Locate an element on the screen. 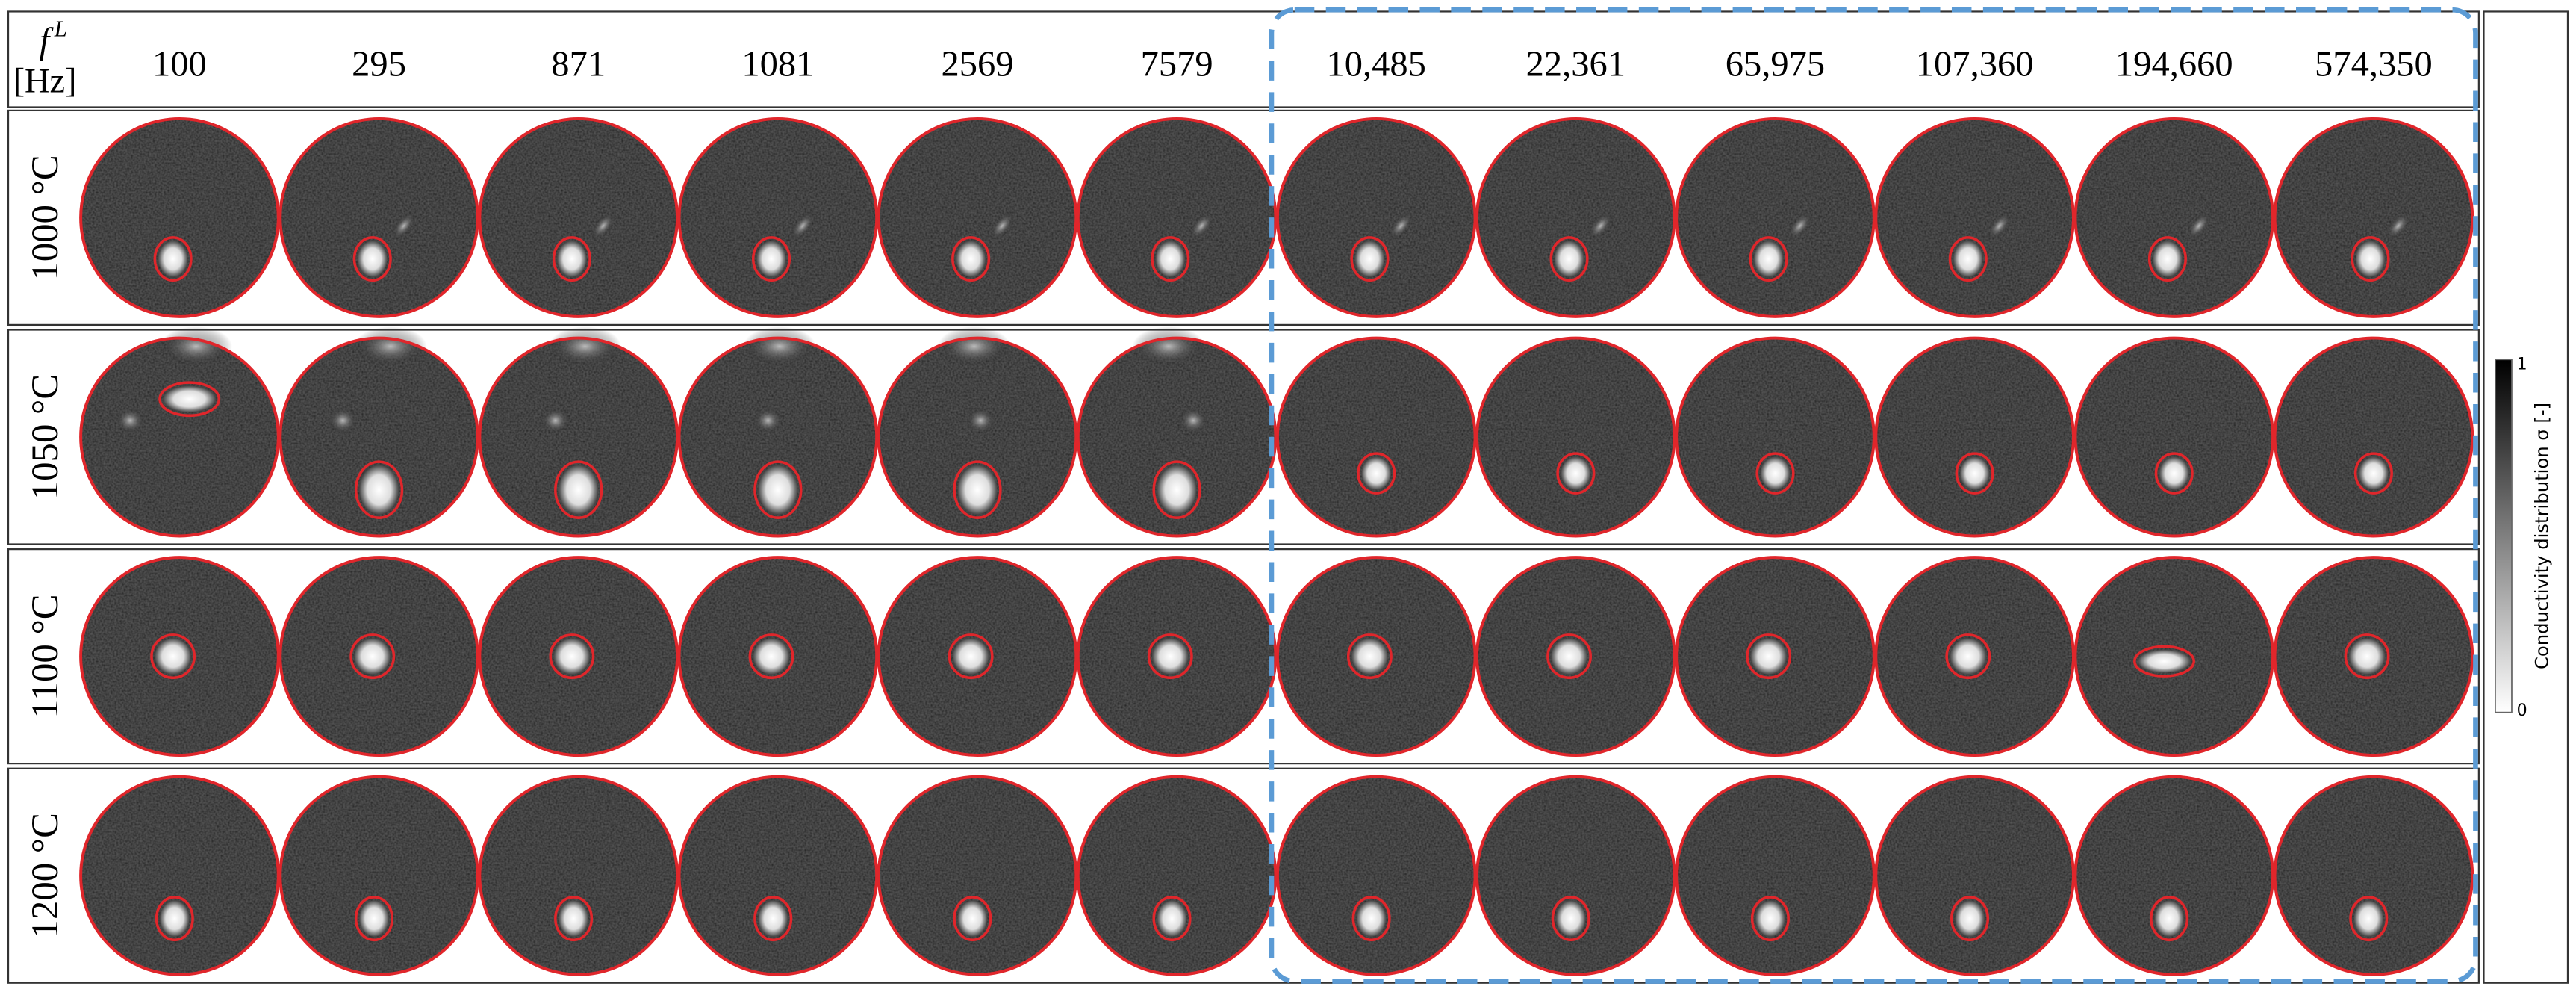 The height and width of the screenshot is (1001, 2576). frequency-label: 574,350 is located at coordinates (2374, 64).